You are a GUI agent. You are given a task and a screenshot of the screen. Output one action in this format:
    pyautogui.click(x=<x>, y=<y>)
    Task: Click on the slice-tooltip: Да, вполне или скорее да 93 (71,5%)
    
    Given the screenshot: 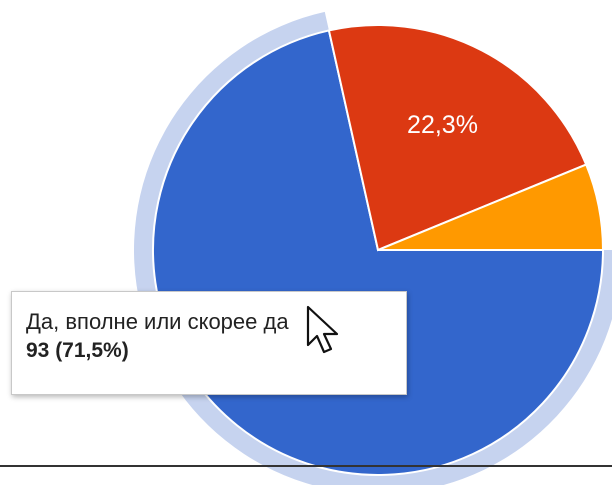 What is the action you would take?
    pyautogui.click(x=209, y=343)
    